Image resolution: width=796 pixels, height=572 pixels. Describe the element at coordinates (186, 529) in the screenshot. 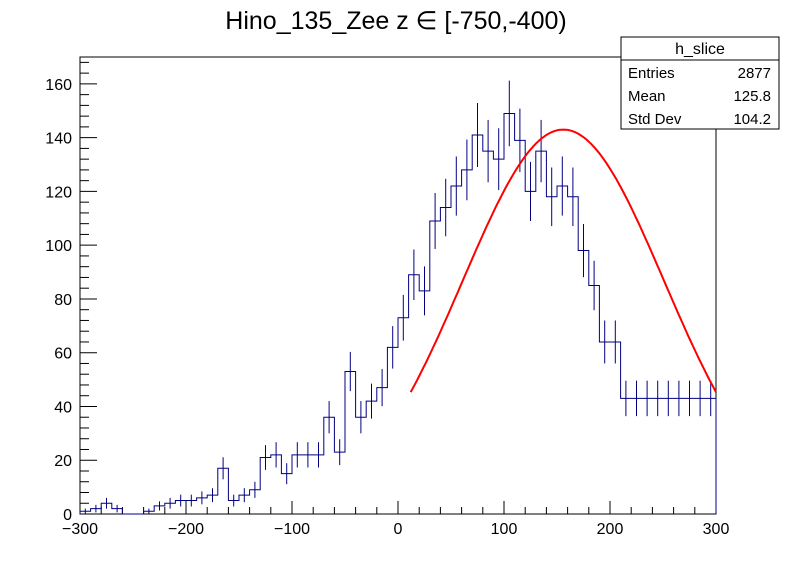

I see `x-tick-label: −200` at that location.